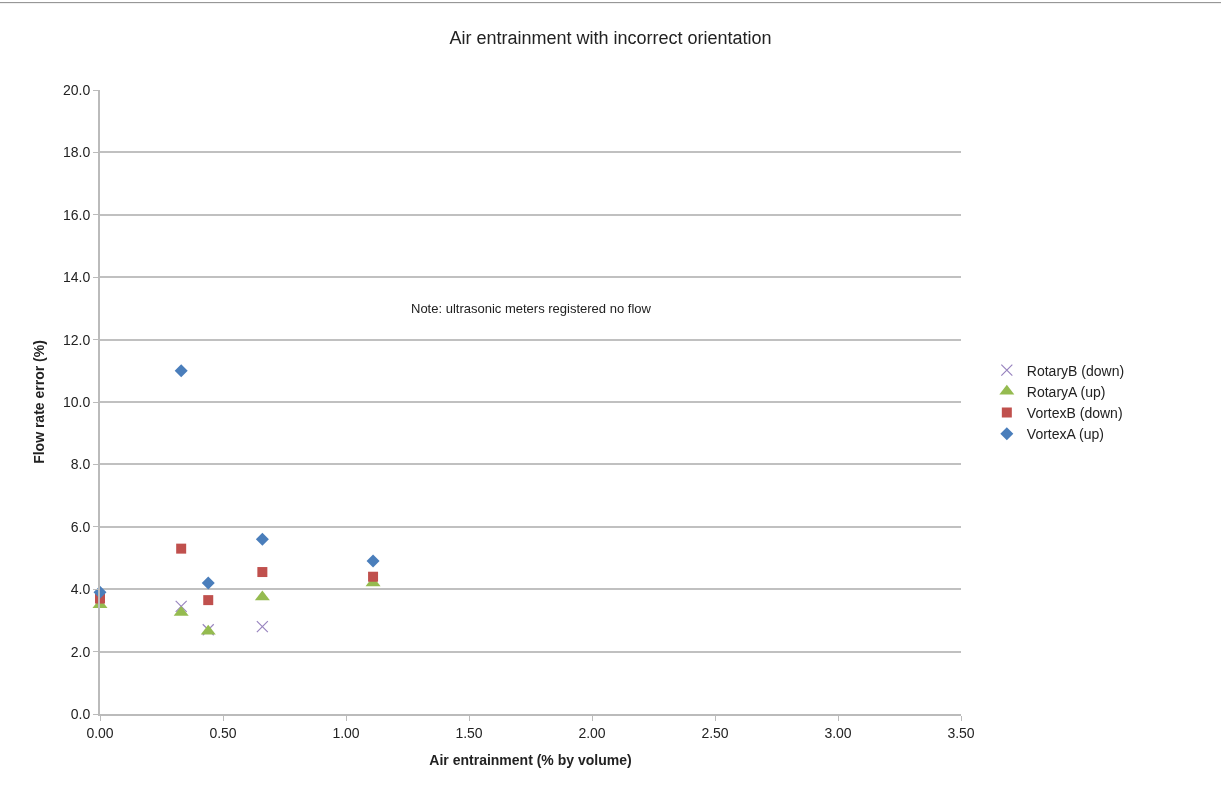  I want to click on x-tick-label: 0.50, so click(223, 732).